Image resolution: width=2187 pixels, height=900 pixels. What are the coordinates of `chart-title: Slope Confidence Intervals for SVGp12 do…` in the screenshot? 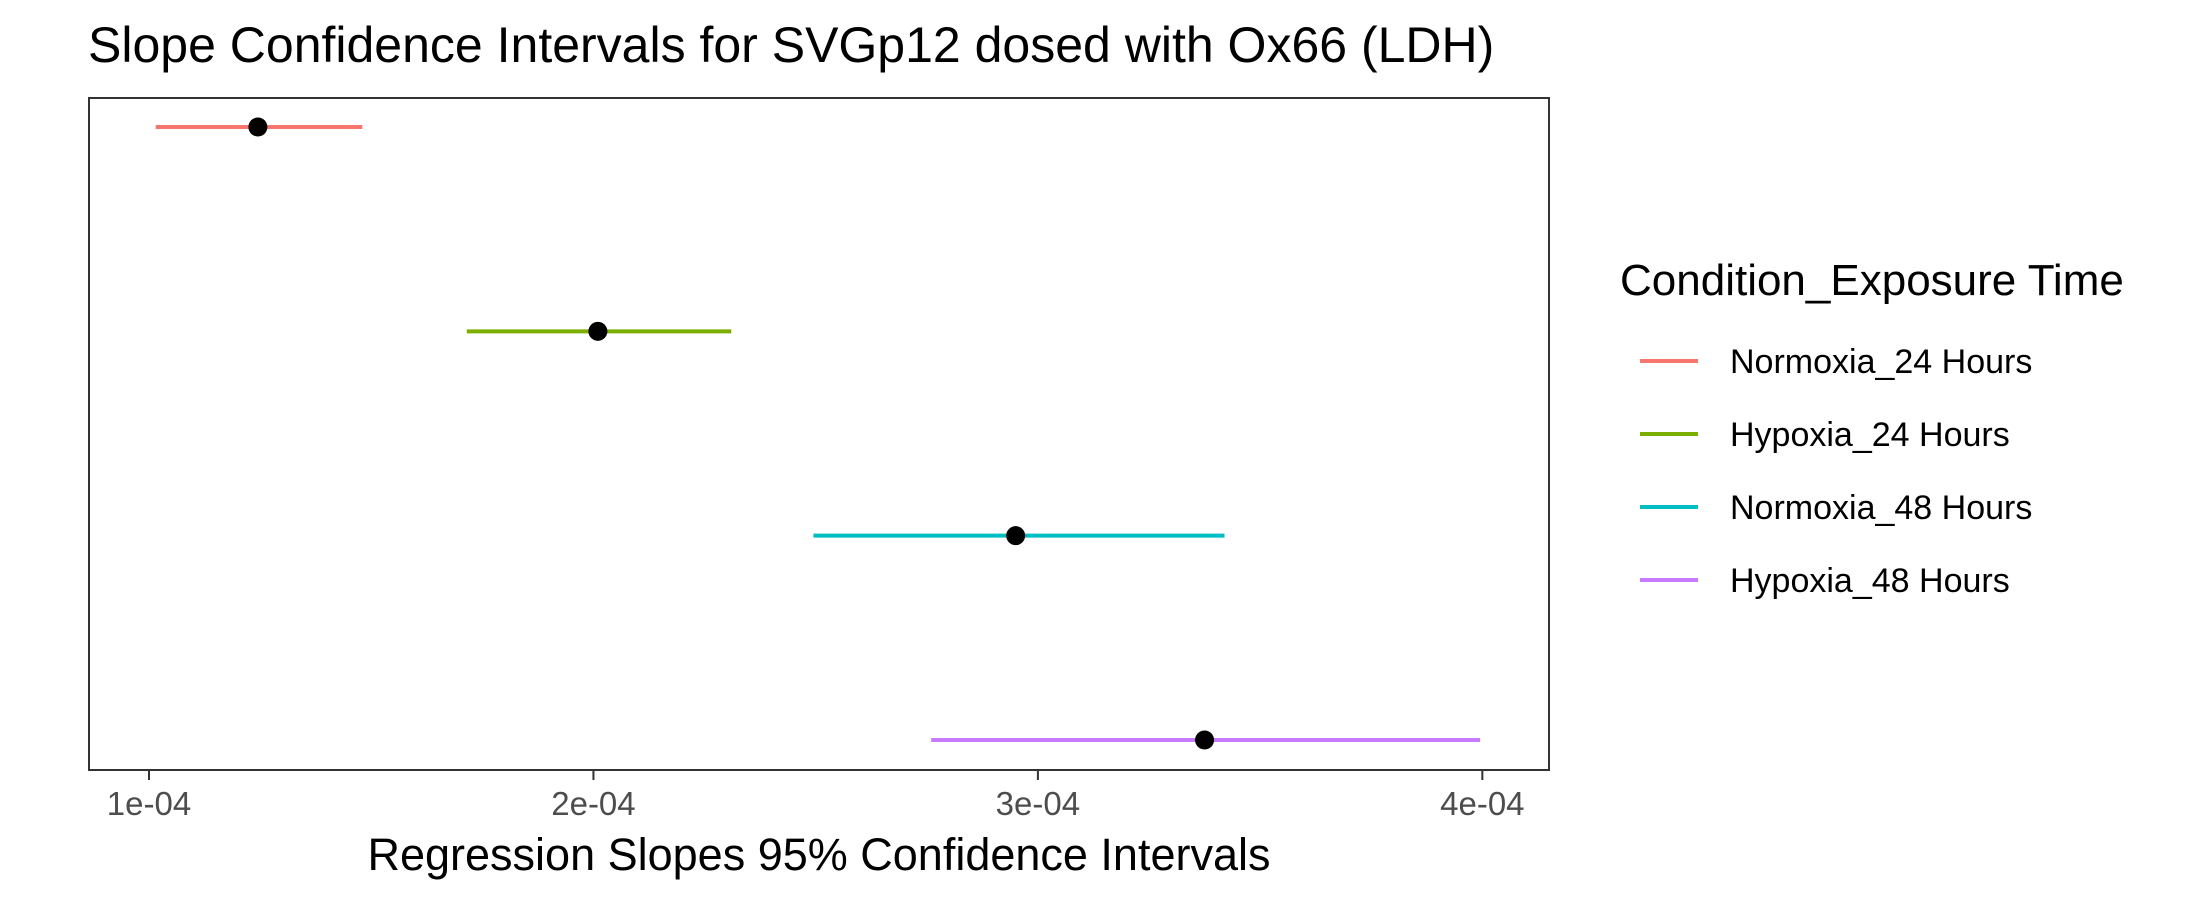 It's located at (791, 45).